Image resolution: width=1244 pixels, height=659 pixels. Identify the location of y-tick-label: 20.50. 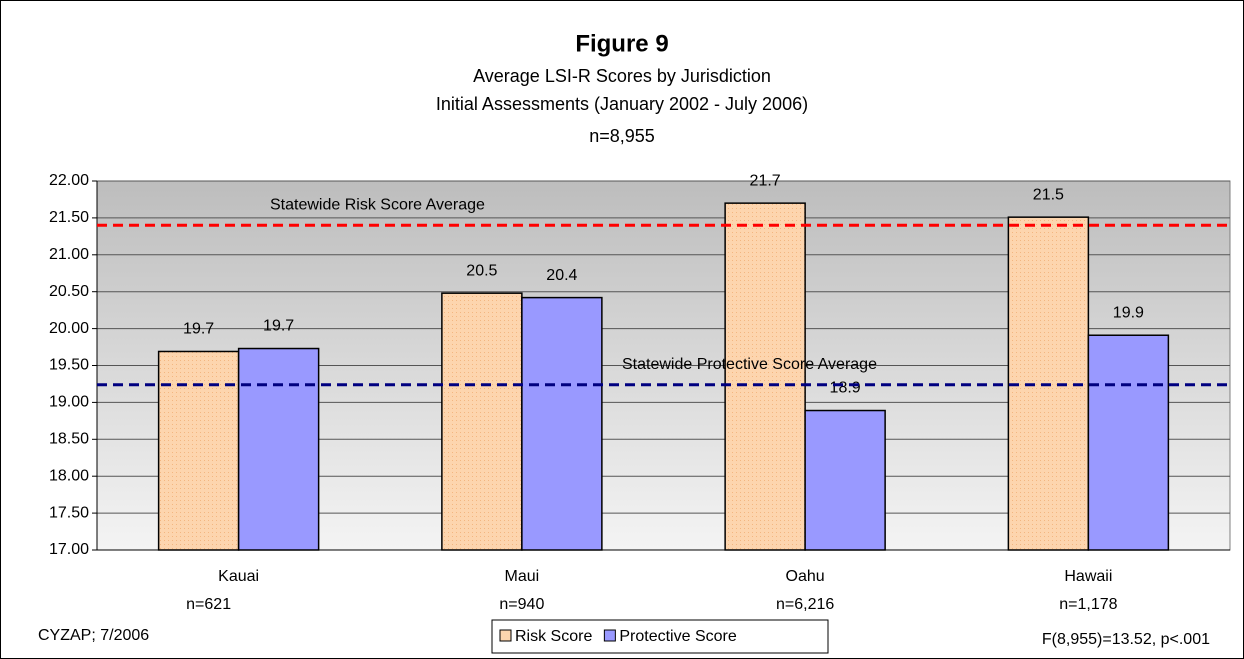
(69, 291).